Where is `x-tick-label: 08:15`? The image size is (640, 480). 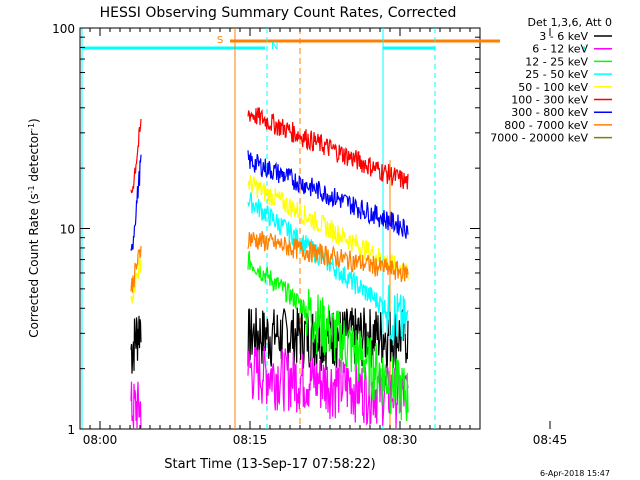 x-tick-label: 08:15 is located at coordinates (250, 440).